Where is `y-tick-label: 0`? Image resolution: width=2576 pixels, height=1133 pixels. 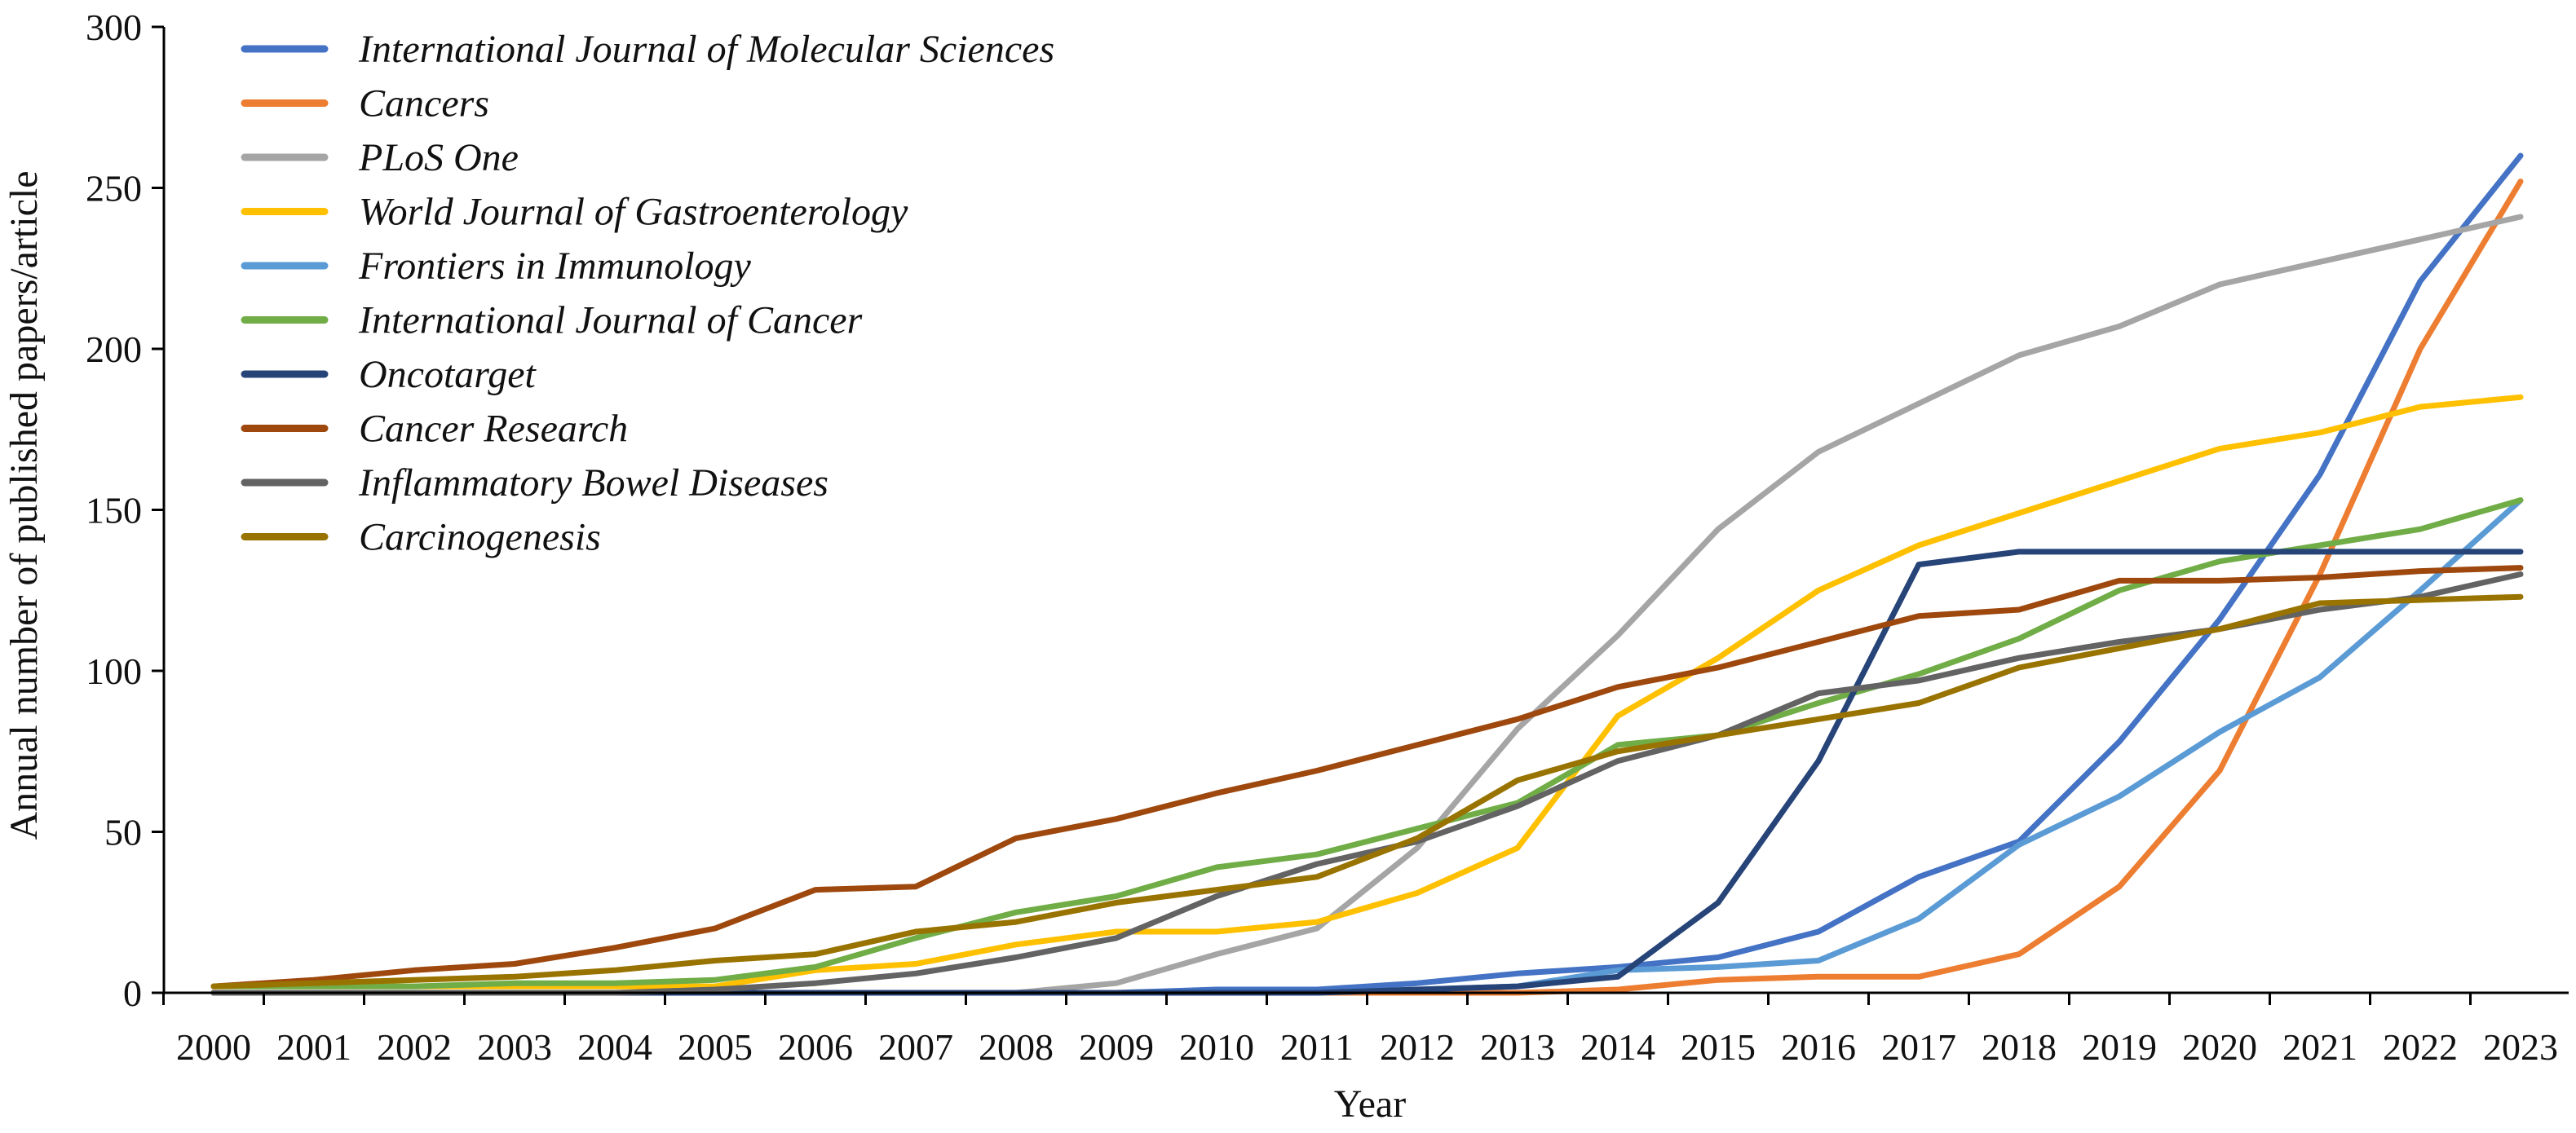
y-tick-label: 0 is located at coordinates (132, 993).